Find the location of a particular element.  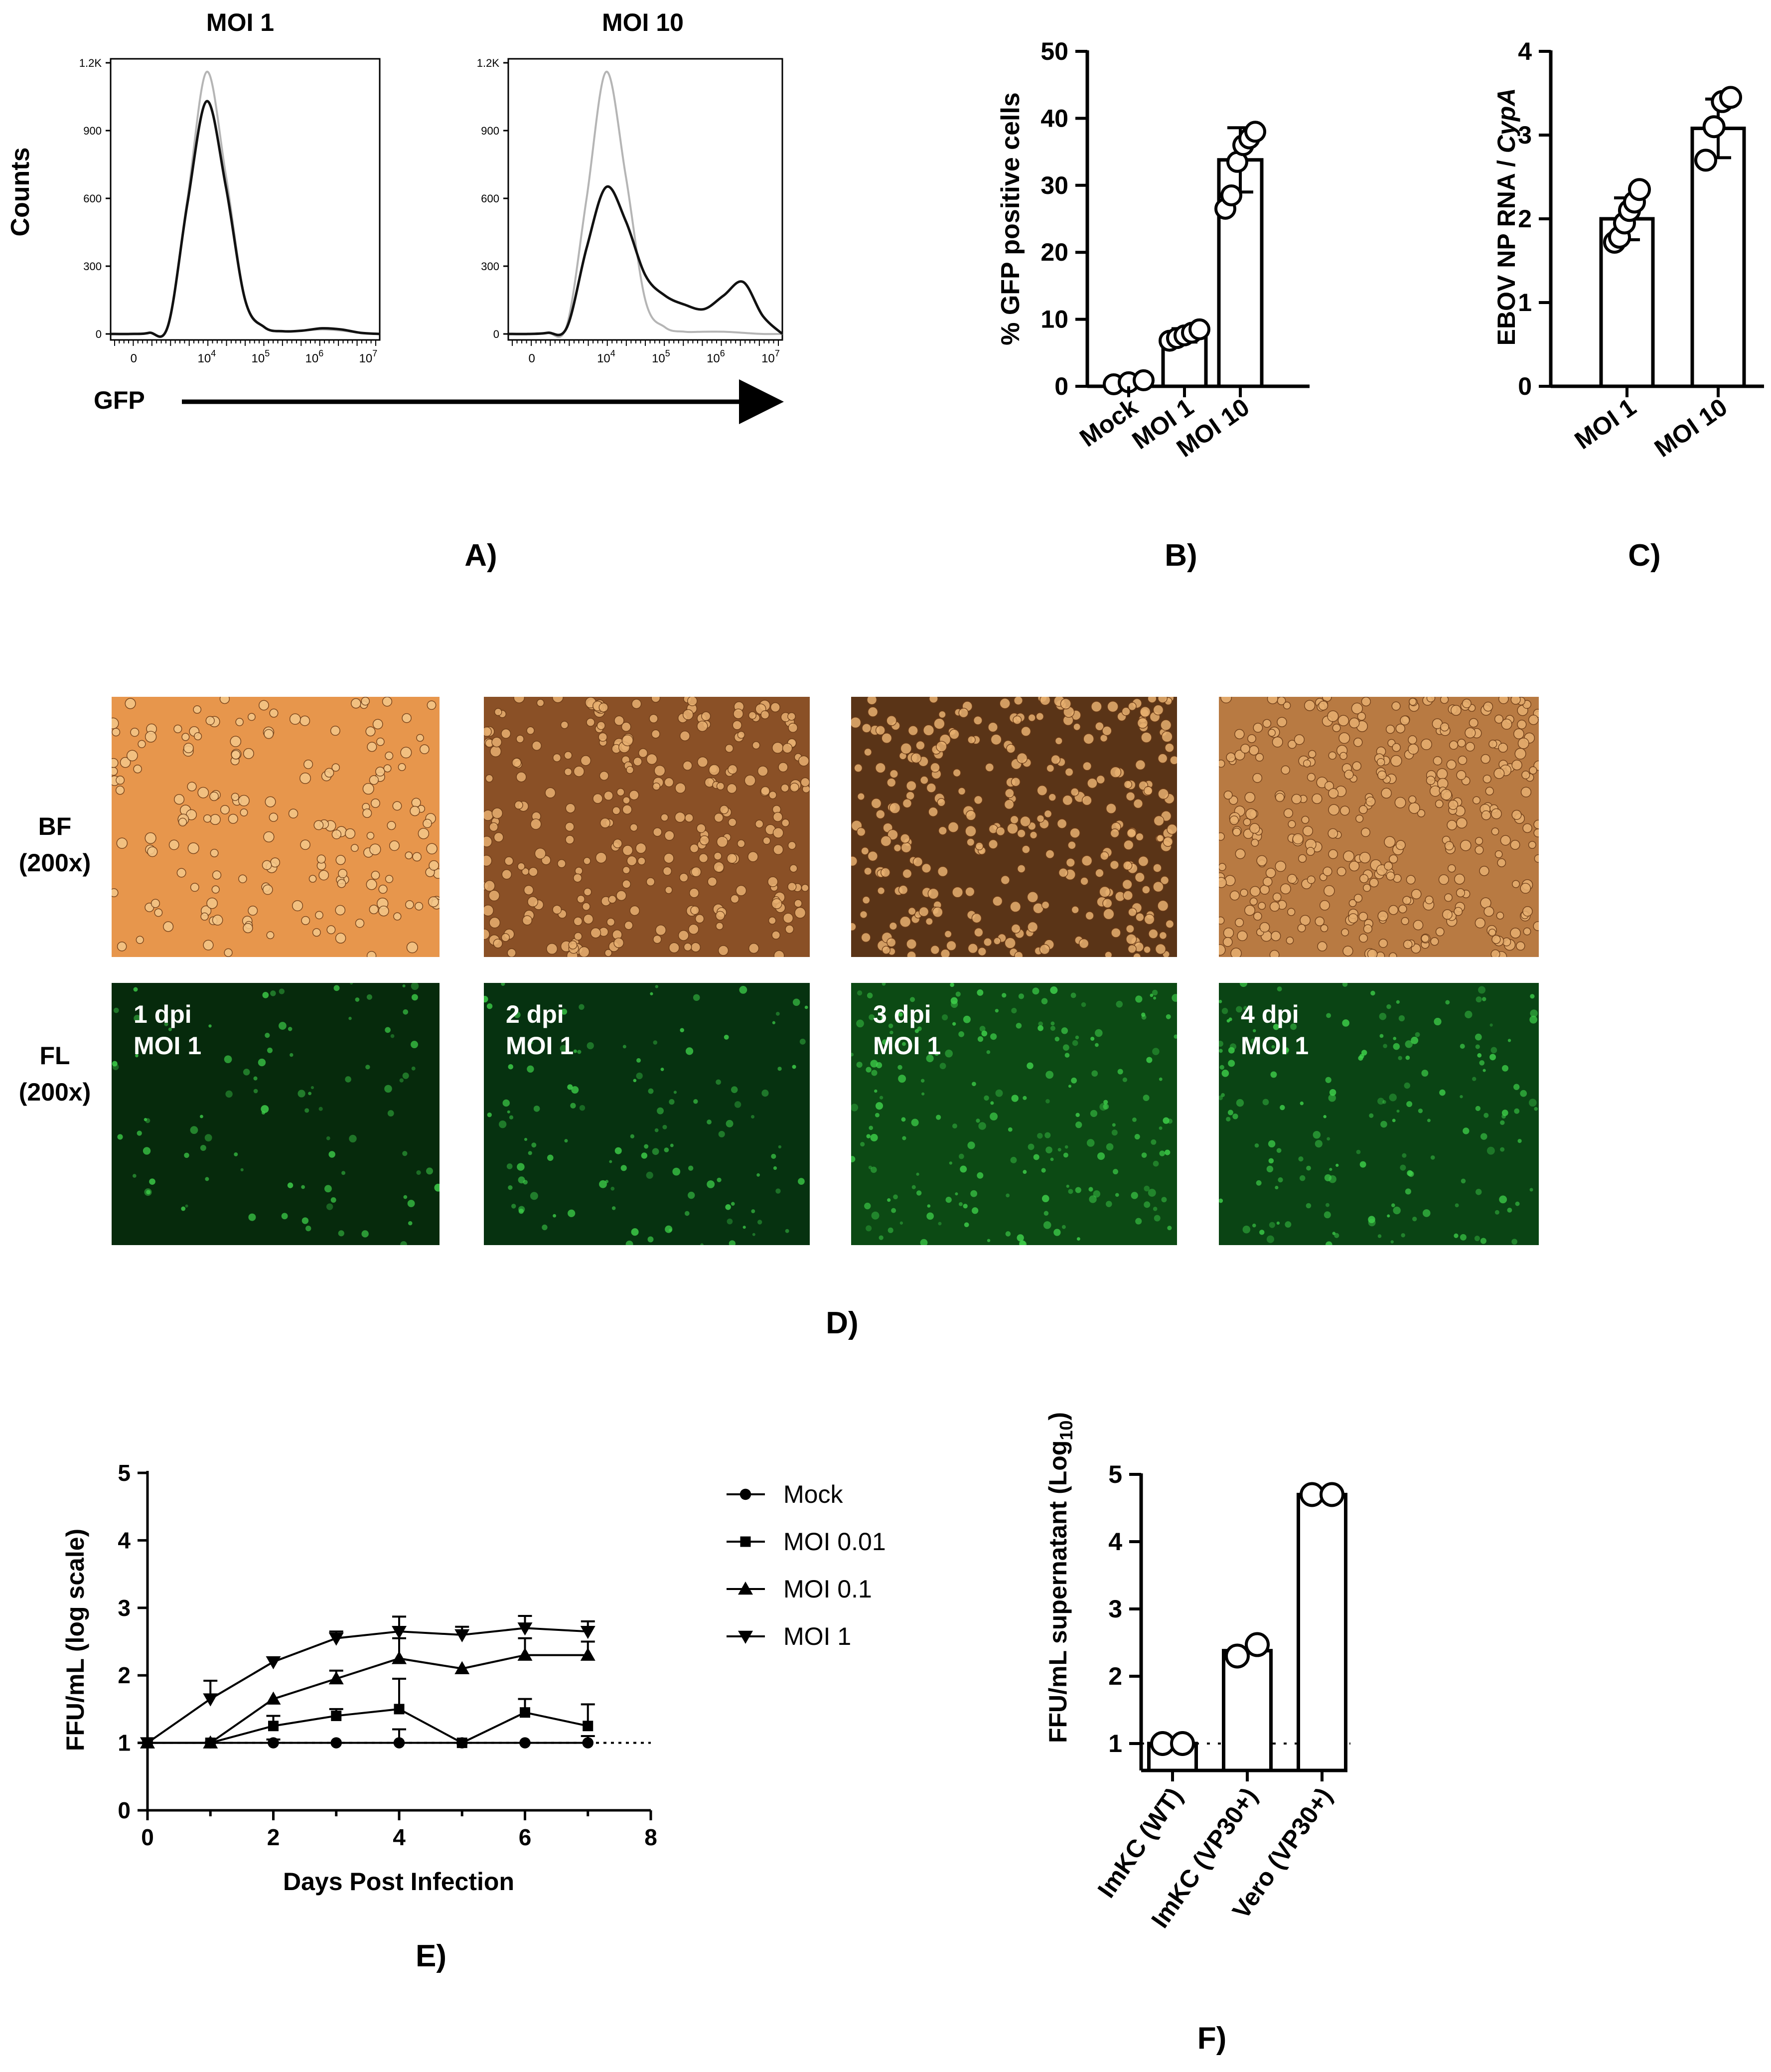

row-label-fl-mag: (200x) is located at coordinates (55, 1092).